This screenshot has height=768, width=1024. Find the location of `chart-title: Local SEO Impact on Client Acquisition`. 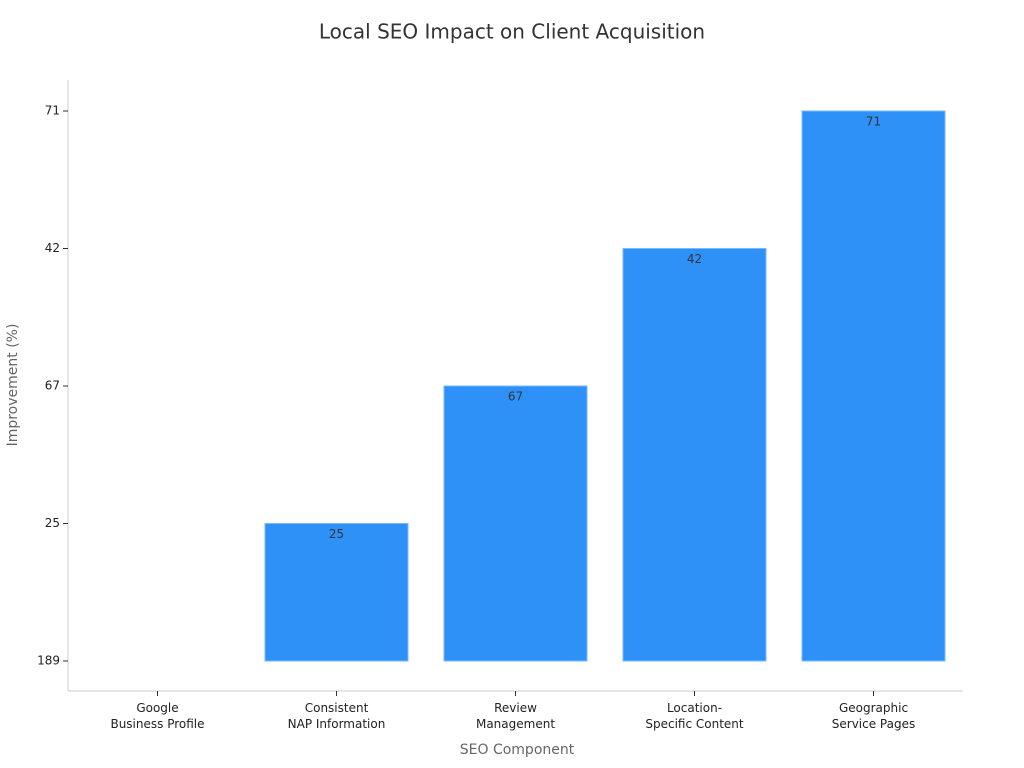

chart-title: Local SEO Impact on Client Acquisition is located at coordinates (512, 32).